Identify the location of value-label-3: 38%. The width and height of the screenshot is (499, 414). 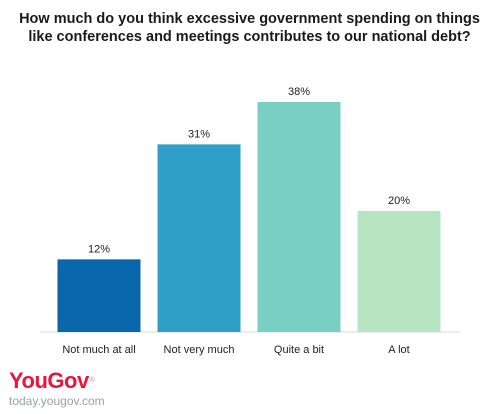
(299, 92).